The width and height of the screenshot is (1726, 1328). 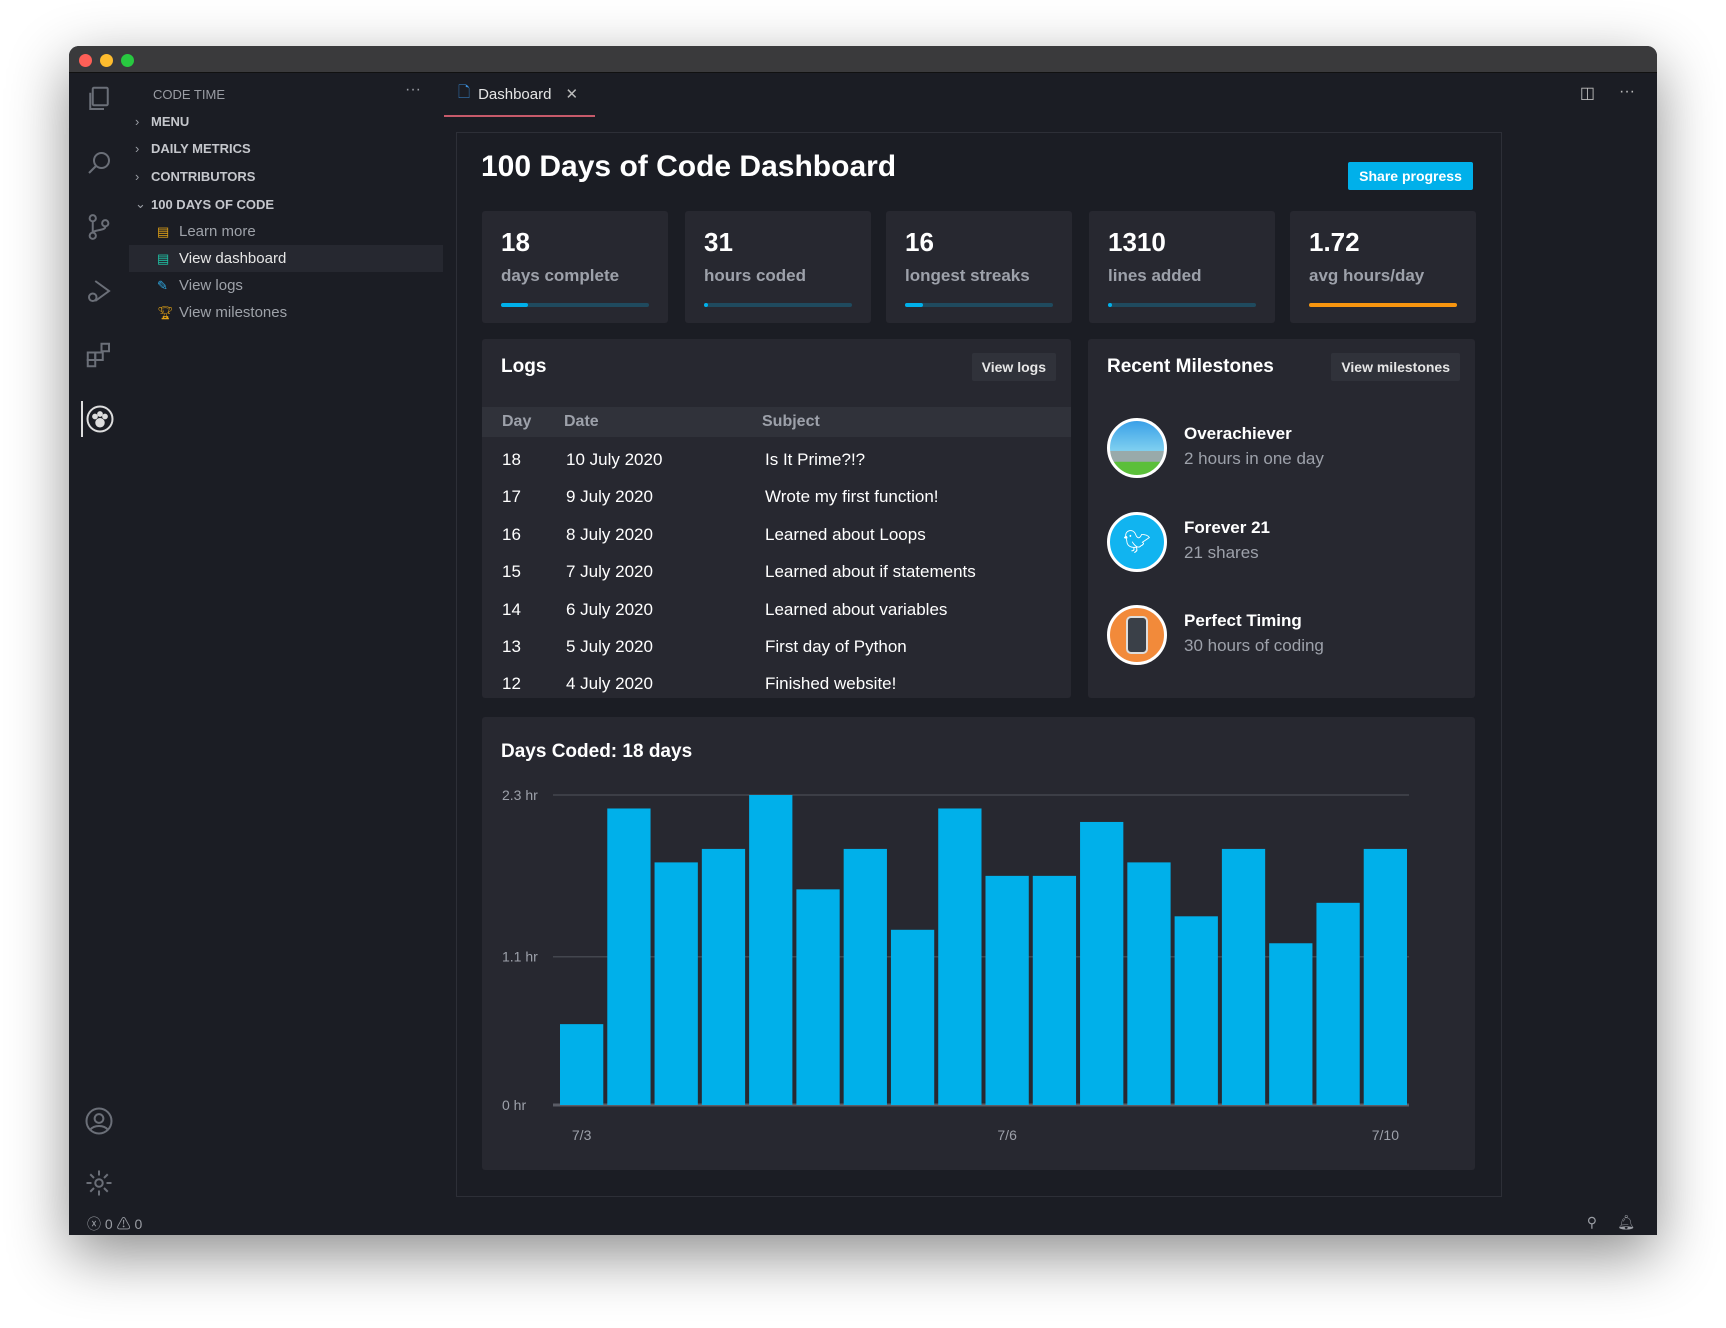 I want to click on source-control-icon, so click(x=99, y=227).